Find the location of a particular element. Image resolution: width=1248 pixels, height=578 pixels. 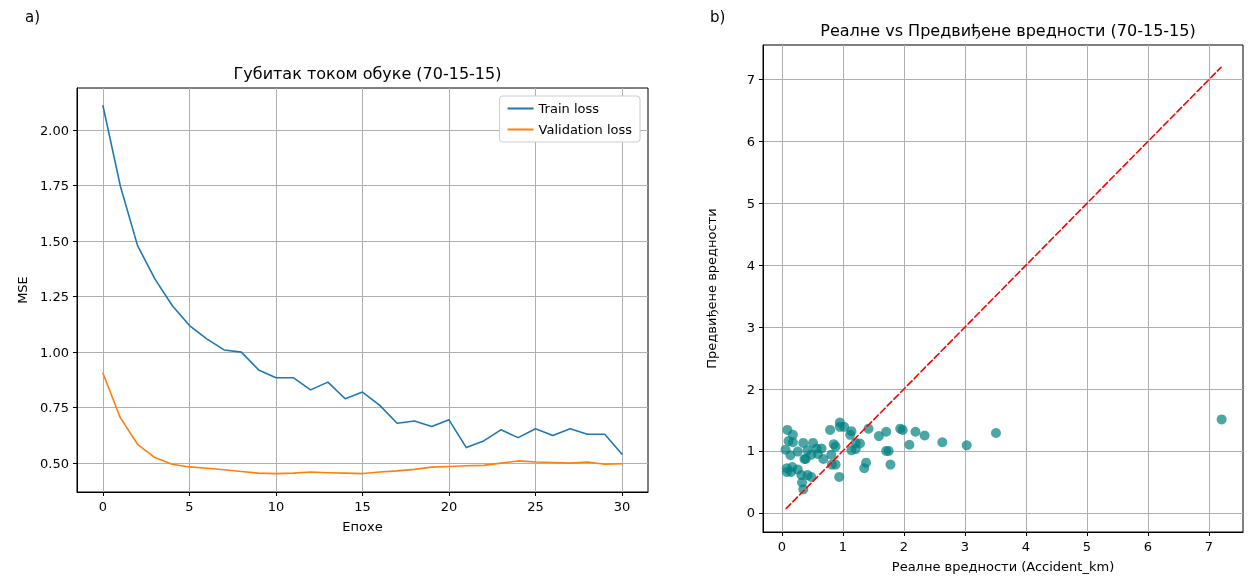

x-axis-title: Реалне вредности (Accident_km) is located at coordinates (1003, 566).